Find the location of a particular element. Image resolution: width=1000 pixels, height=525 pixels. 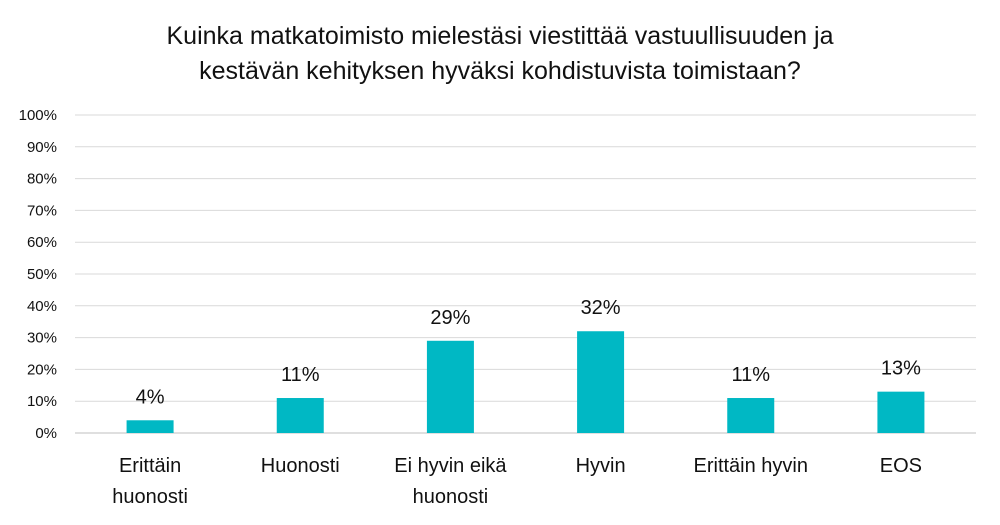

y-tick-label: 30% is located at coordinates (42, 338).